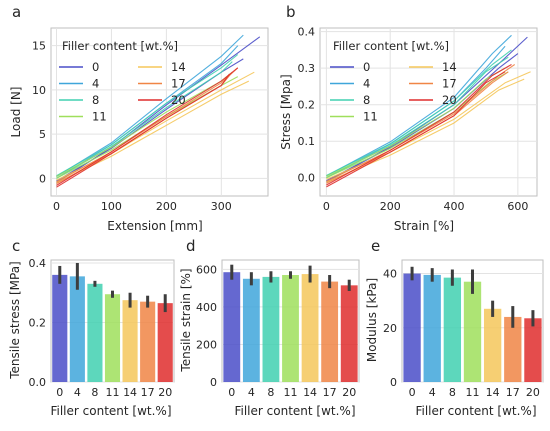 Image resolution: width=550 pixels, height=431 pixels. What do you see at coordinates (113, 392) in the screenshot?
I see `panel-c-xtick-label: 11` at bounding box center [113, 392].